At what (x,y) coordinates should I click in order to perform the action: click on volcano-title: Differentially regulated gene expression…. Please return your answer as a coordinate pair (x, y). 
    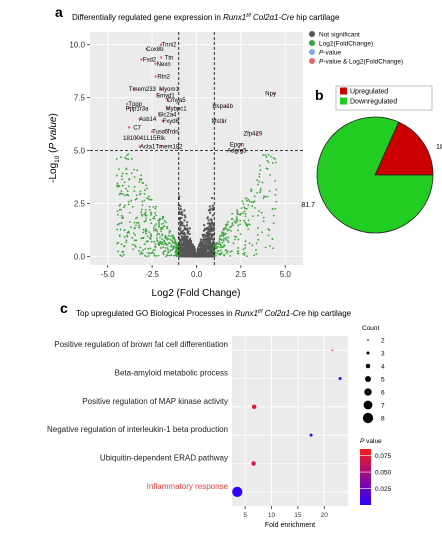
    Looking at the image, I should click on (206, 17).